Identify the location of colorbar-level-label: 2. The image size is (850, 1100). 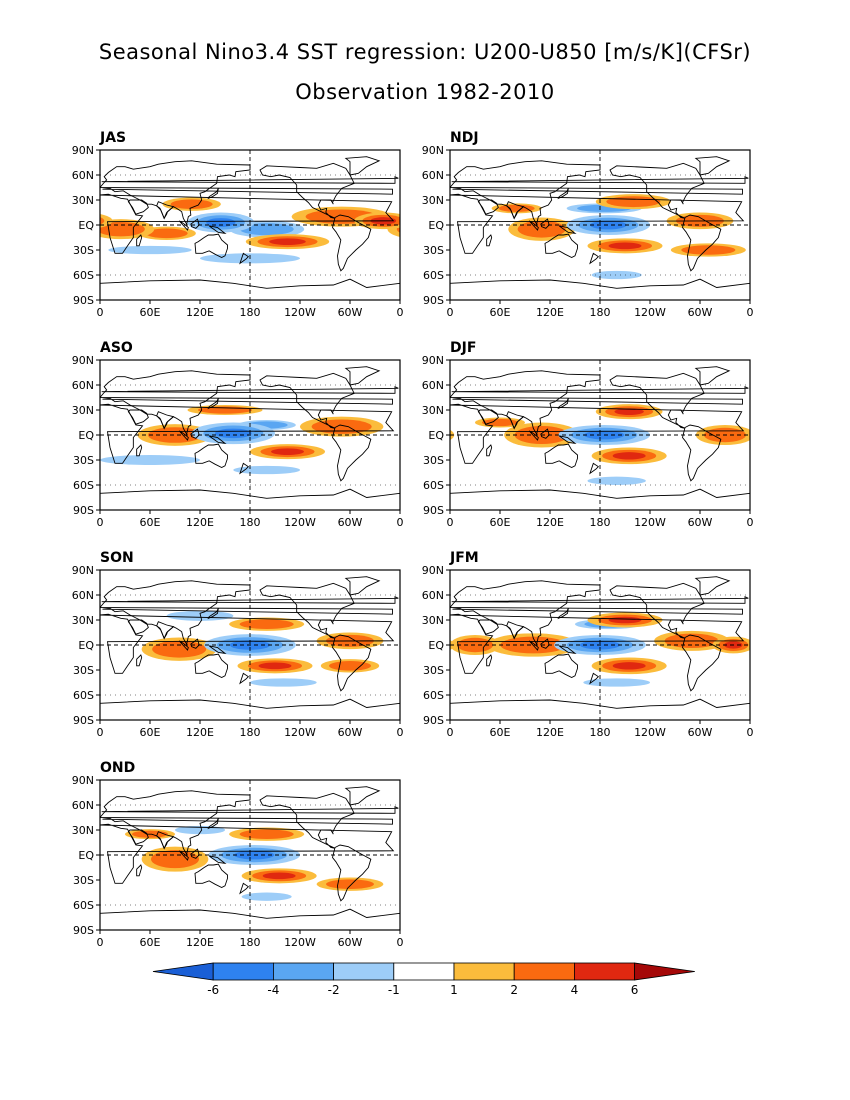
(514, 990).